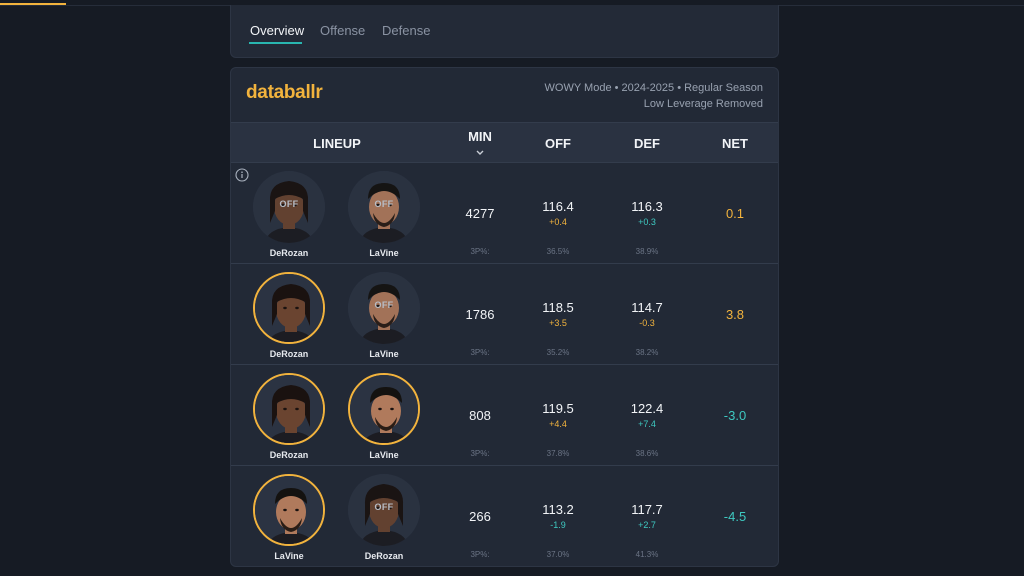 This screenshot has height=576, width=1024. Describe the element at coordinates (647, 424) in the screenshot. I see `def-delta: +7.4` at that location.